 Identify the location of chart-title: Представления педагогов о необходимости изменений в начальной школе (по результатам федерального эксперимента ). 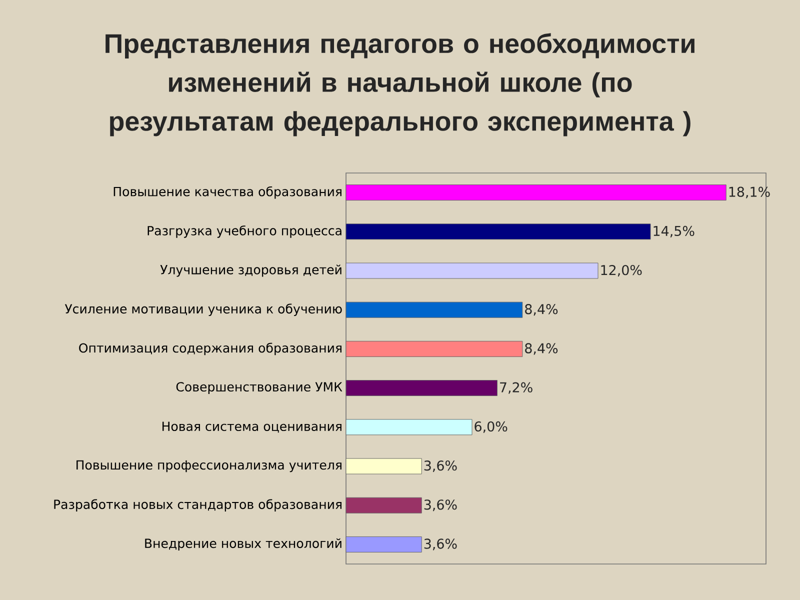
(400, 84).